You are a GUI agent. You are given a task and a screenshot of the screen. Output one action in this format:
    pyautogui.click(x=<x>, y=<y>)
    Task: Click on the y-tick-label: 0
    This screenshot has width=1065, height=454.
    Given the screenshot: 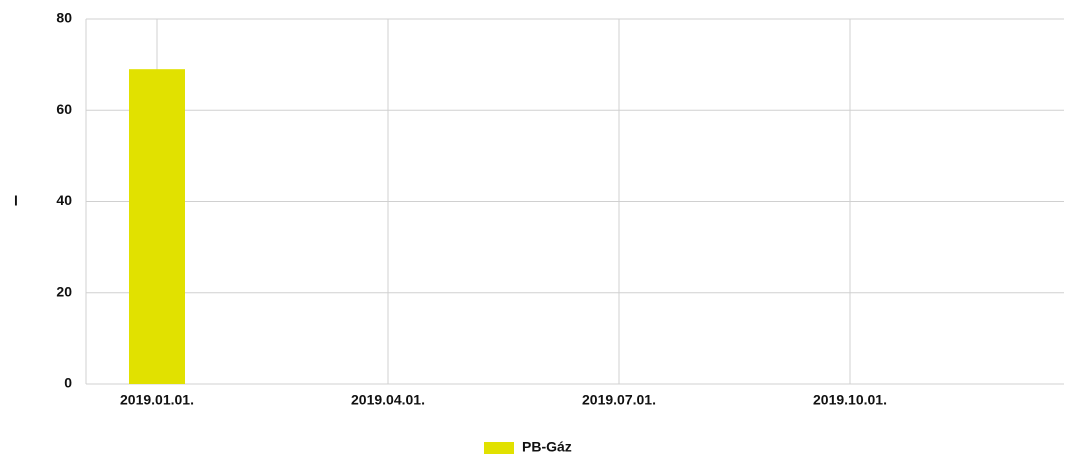 What is the action you would take?
    pyautogui.click(x=68, y=383)
    